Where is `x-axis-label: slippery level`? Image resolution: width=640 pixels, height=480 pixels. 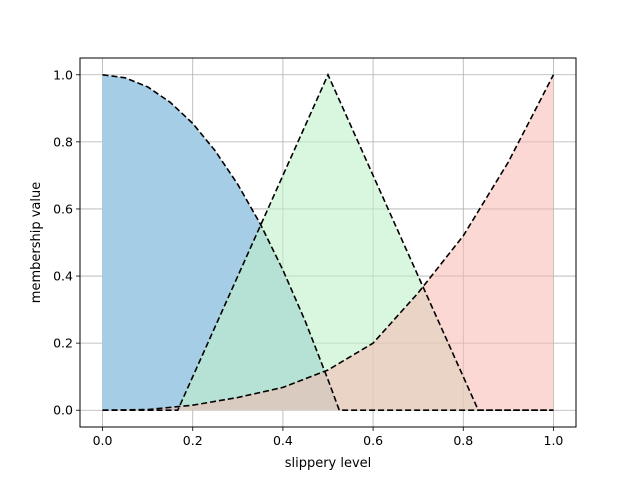
x-axis-label: slippery level is located at coordinates (328, 463).